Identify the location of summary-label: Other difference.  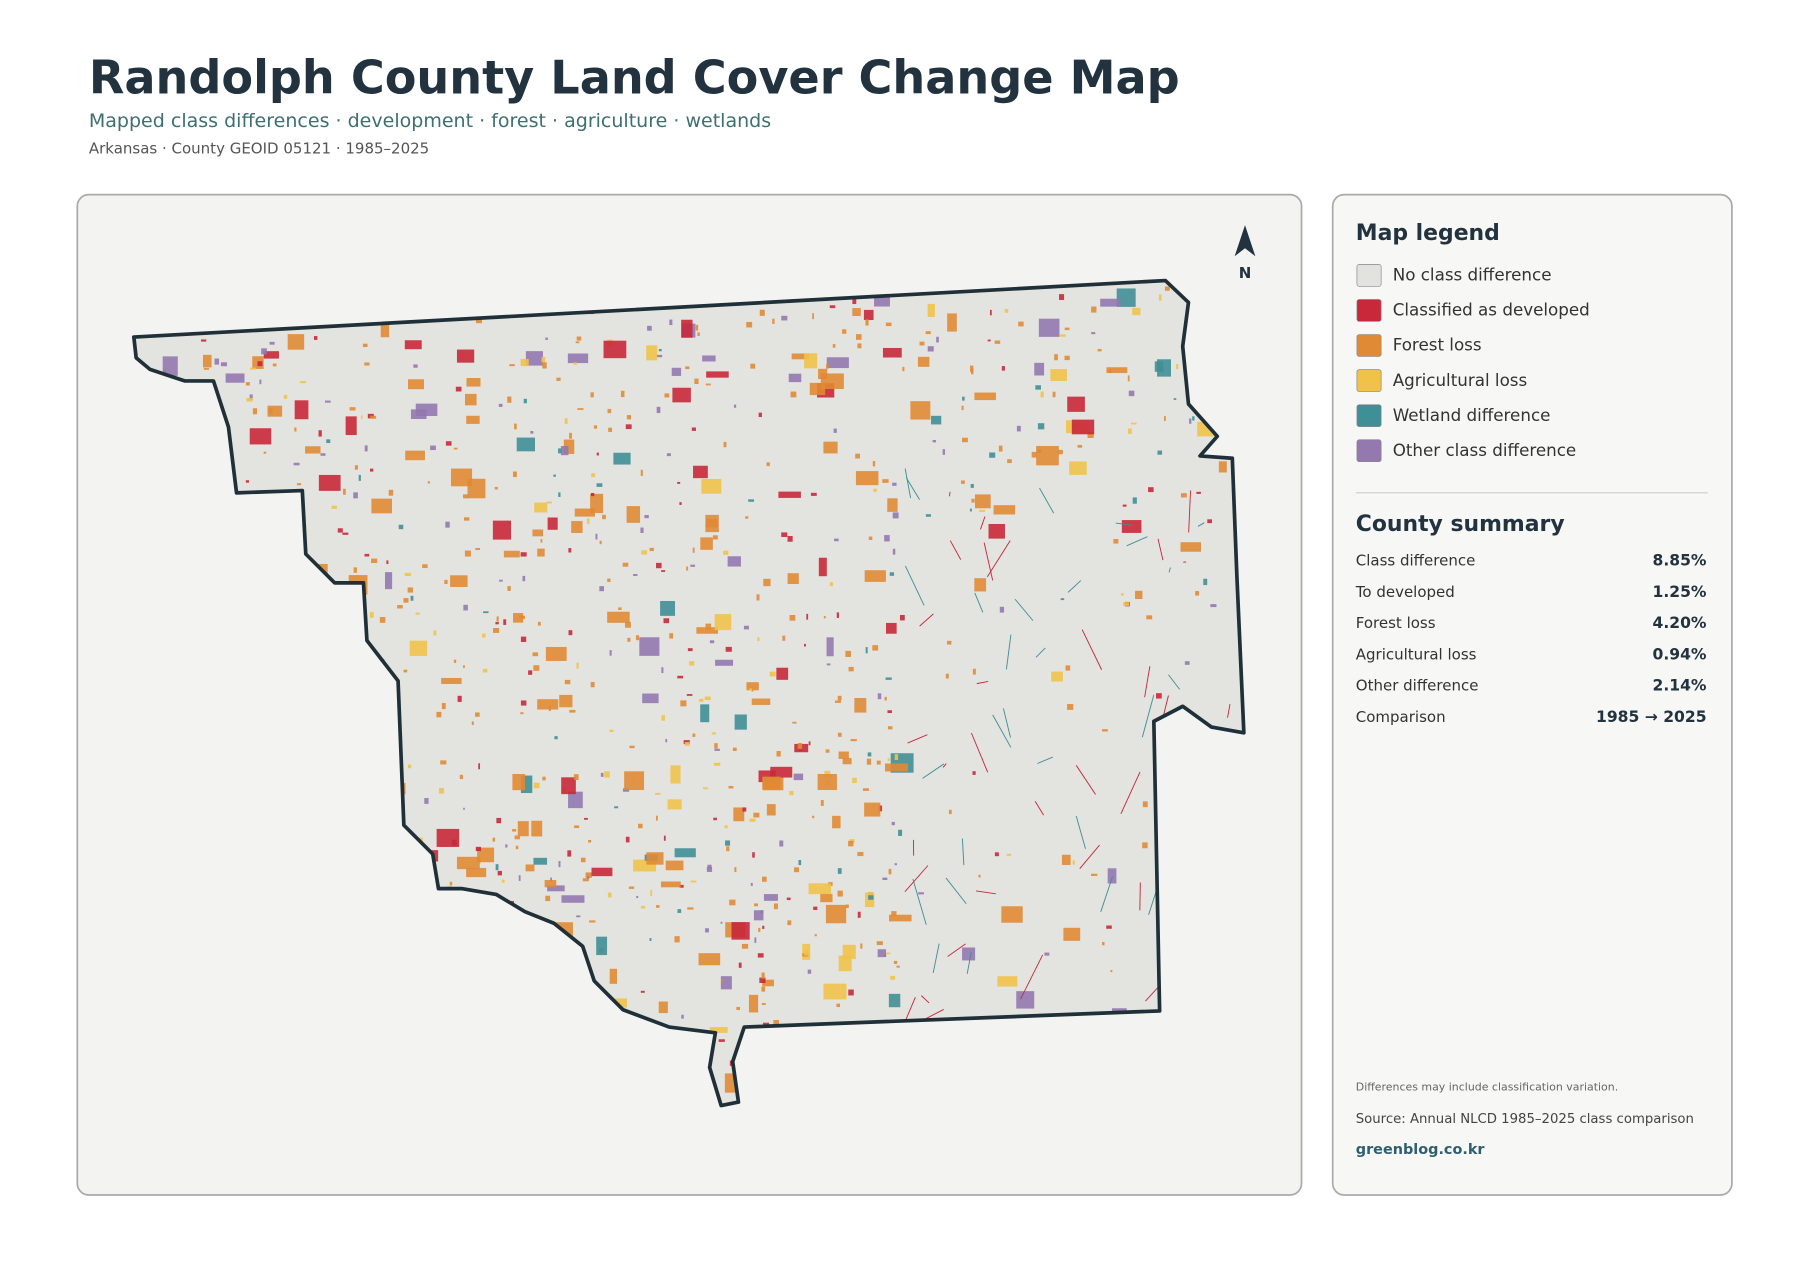
(1417, 686).